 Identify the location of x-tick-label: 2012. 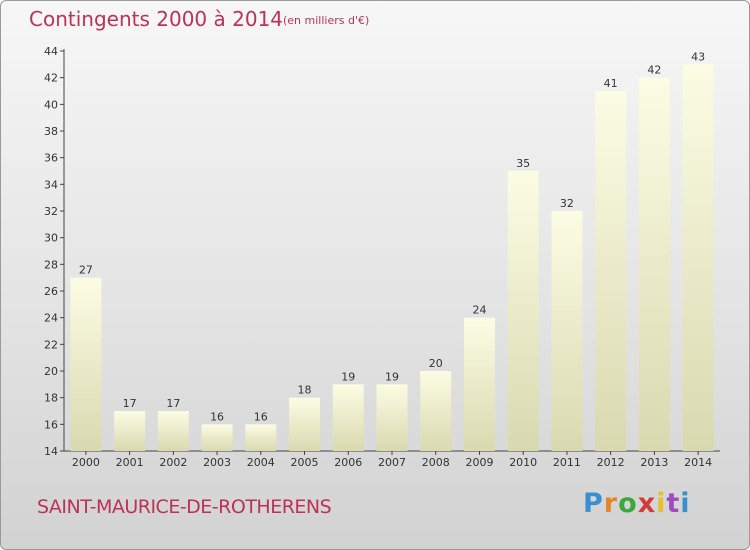
(611, 462).